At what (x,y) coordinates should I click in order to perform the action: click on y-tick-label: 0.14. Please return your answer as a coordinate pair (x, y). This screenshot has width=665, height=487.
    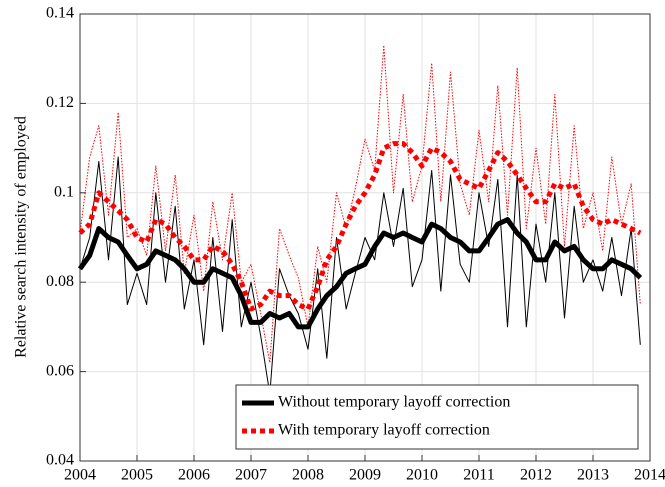
    Looking at the image, I should click on (60, 13).